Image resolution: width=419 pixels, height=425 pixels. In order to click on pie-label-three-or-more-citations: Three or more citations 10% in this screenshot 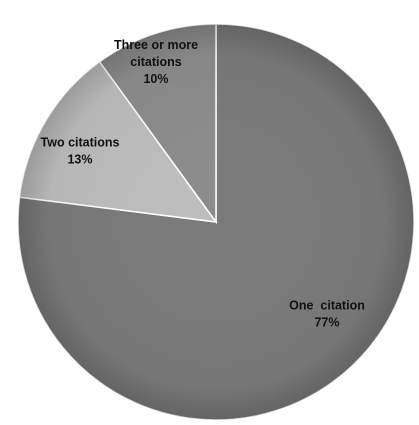, I will do `click(156, 62)`.